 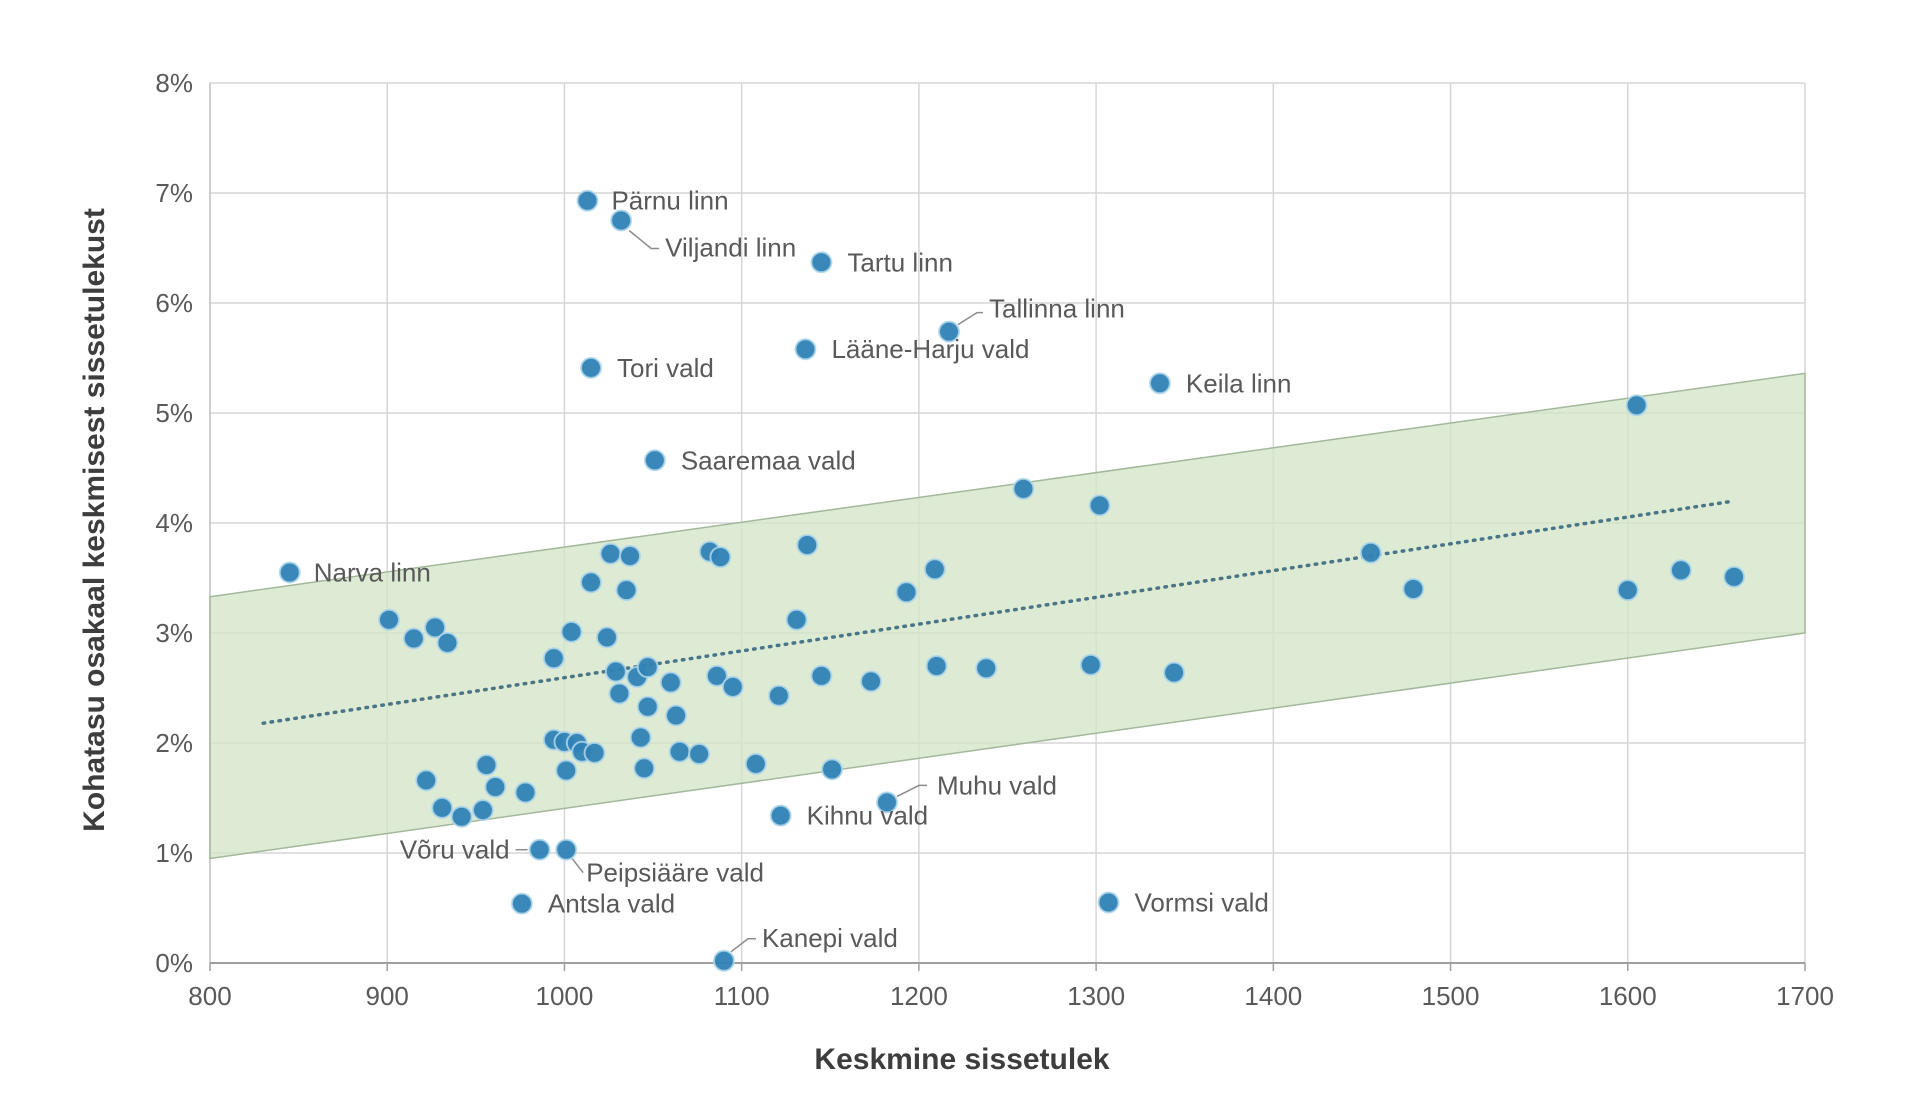 I want to click on point-label: Kanepi vald, so click(x=830, y=938).